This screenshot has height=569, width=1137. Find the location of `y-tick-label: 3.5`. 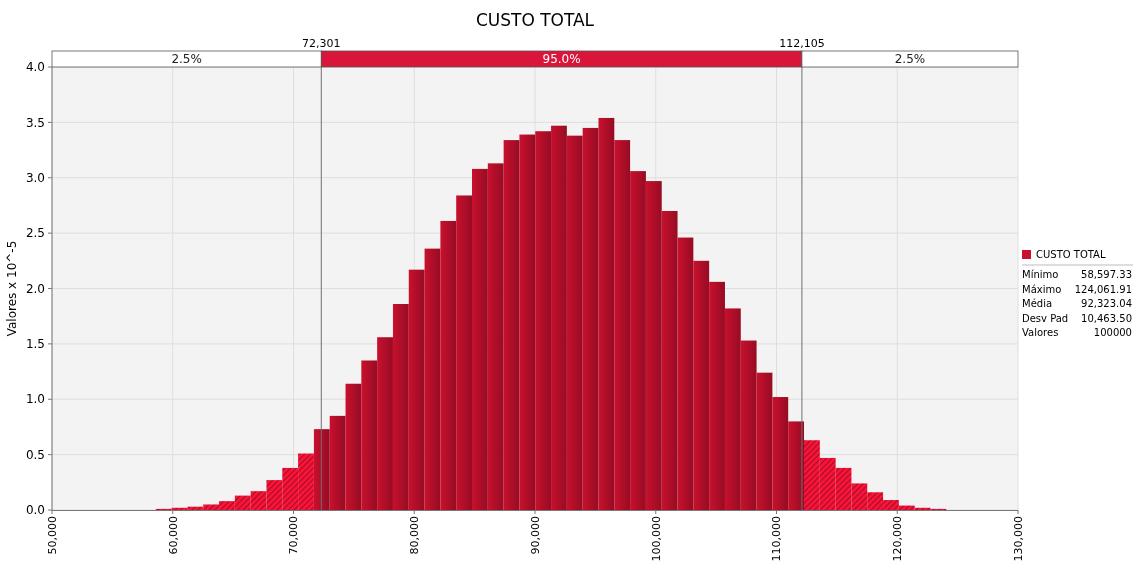

y-tick-label: 3.5 is located at coordinates (35, 122).